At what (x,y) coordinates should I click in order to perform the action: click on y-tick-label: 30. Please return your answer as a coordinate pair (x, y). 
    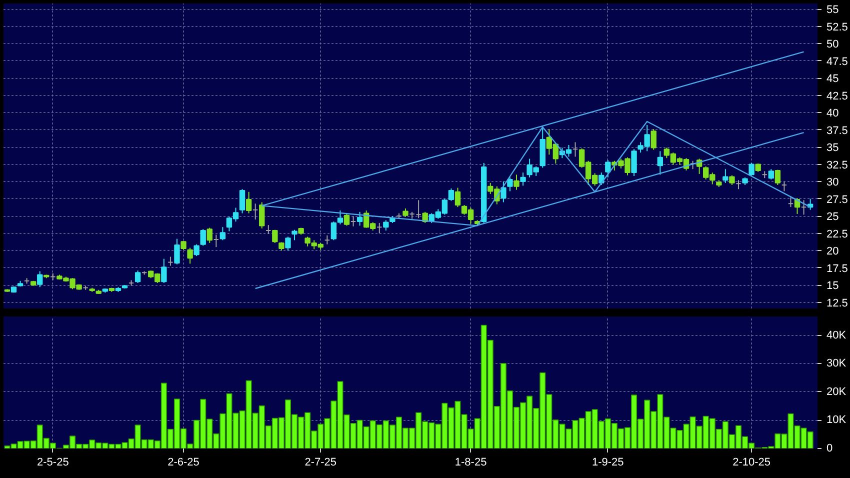
    Looking at the image, I should click on (832, 182).